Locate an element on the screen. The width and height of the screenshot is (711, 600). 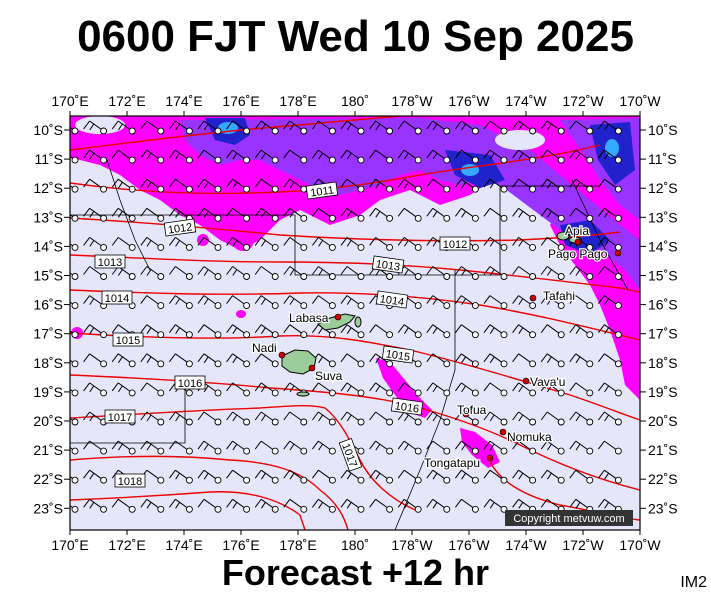
place-dot is located at coordinates (312, 368).